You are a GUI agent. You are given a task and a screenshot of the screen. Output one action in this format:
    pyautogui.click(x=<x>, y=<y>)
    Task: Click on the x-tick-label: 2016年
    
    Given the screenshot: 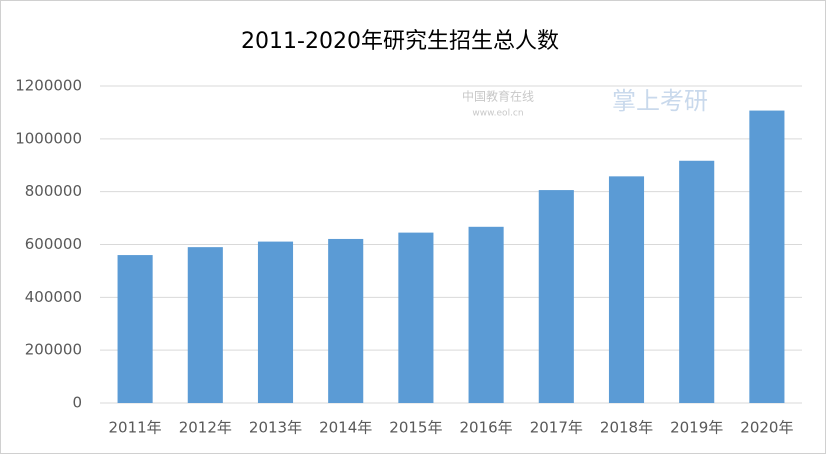 What is the action you would take?
    pyautogui.click(x=486, y=428)
    